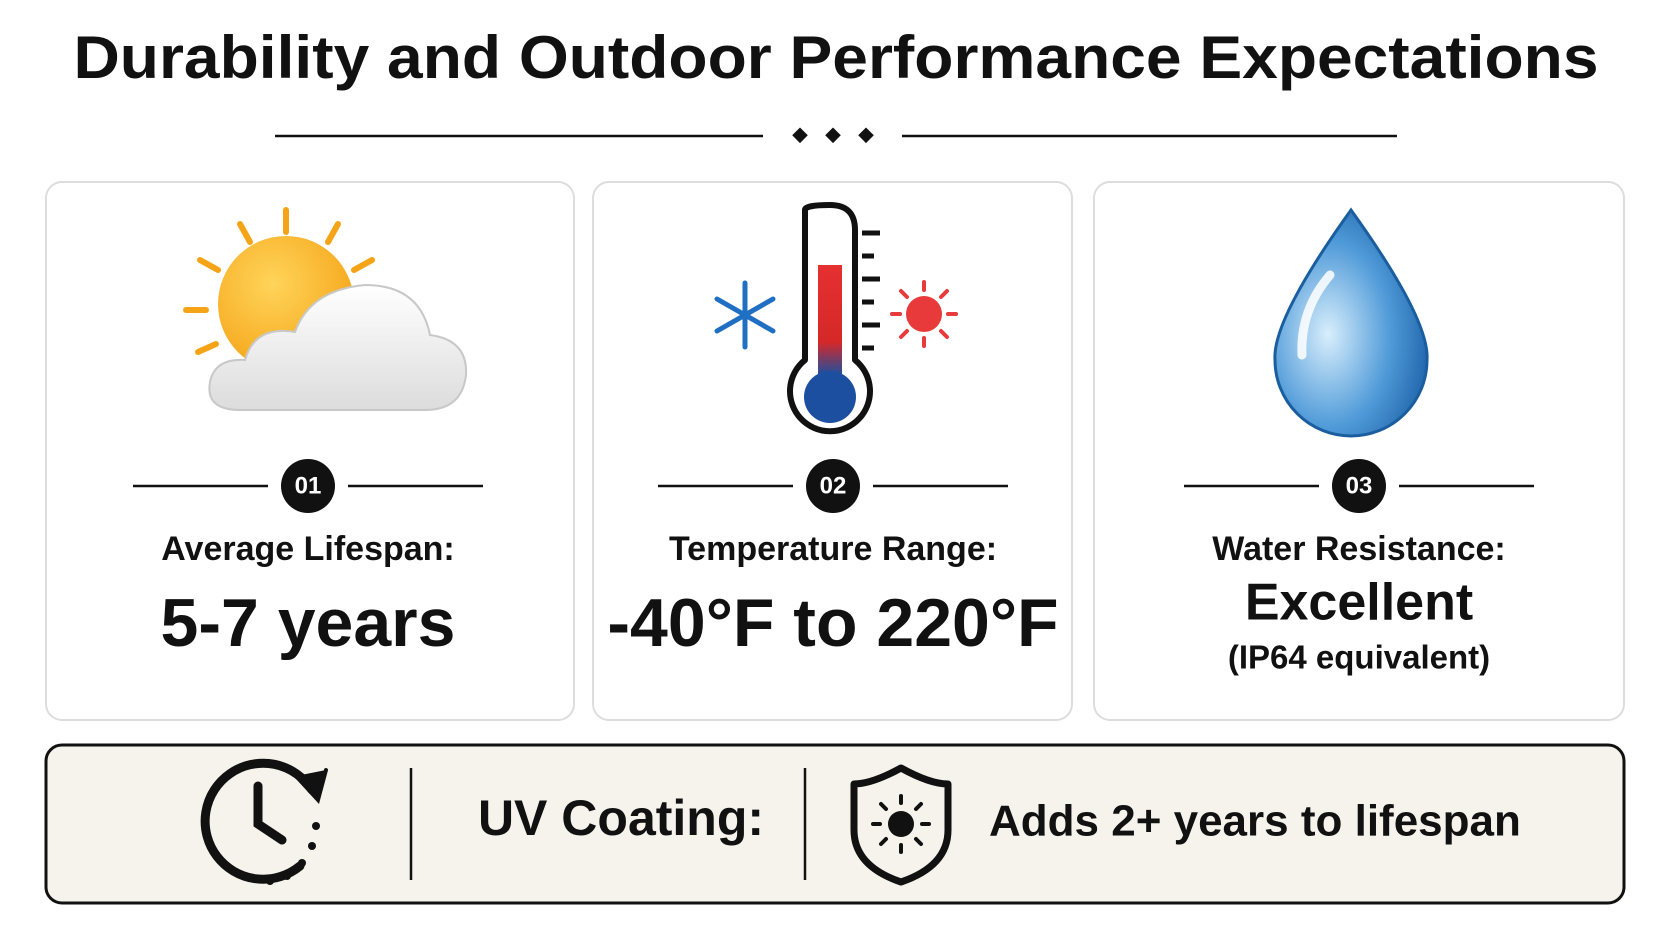 The image size is (1672, 941). I want to click on card-value: Excellent, so click(1359, 603).